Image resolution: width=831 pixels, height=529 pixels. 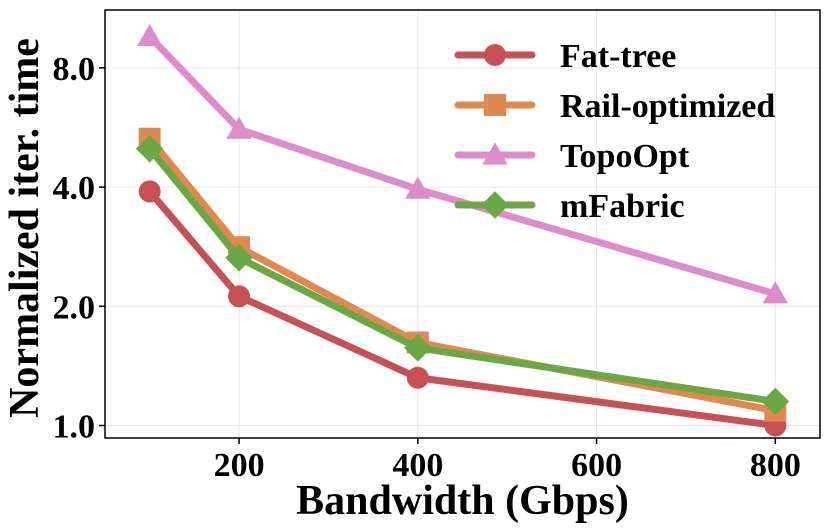 I want to click on legend-item: Rail-optimized, so click(x=614, y=106).